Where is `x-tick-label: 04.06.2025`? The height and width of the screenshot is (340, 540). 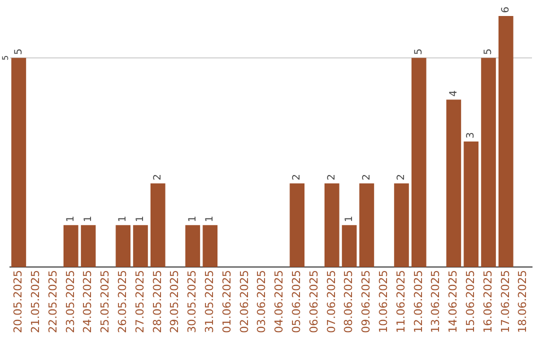
x-tick-label: 04.06.2025 is located at coordinates (279, 302).